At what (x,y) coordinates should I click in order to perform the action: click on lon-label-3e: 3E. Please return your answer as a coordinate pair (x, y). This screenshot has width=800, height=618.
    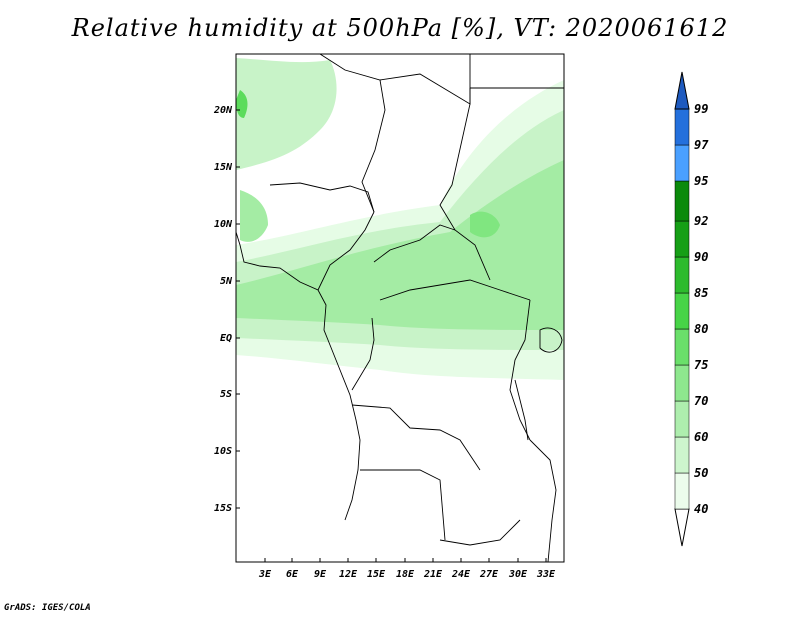
    Looking at the image, I should click on (265, 574).